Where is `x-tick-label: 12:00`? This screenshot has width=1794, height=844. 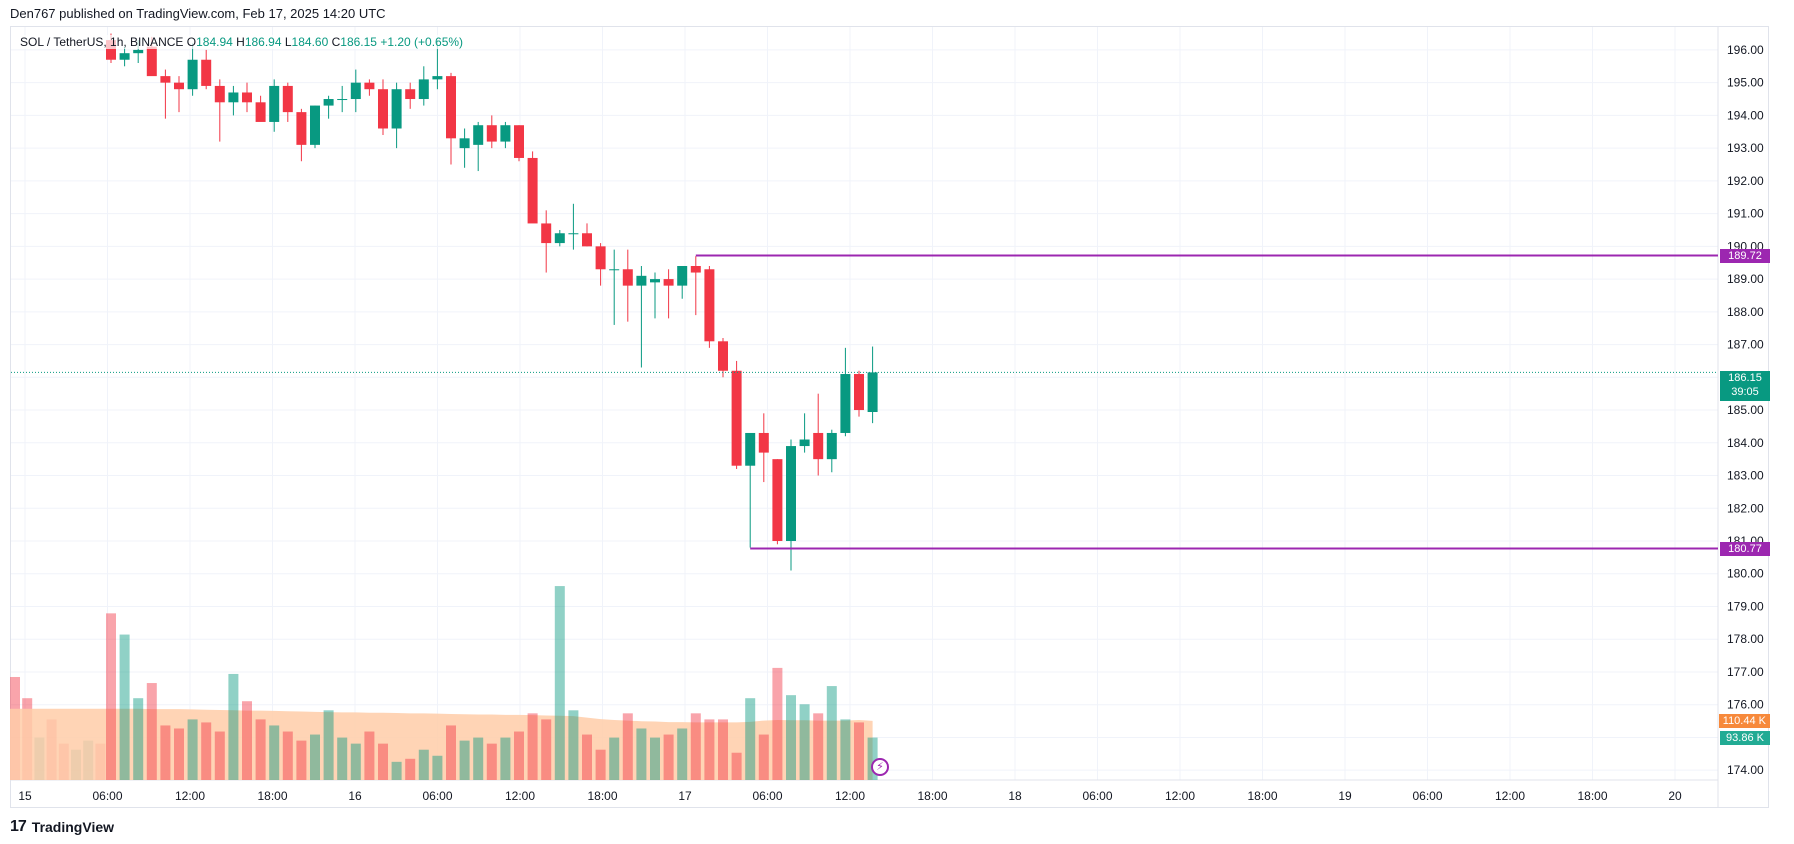 x-tick-label: 12:00 is located at coordinates (1510, 796).